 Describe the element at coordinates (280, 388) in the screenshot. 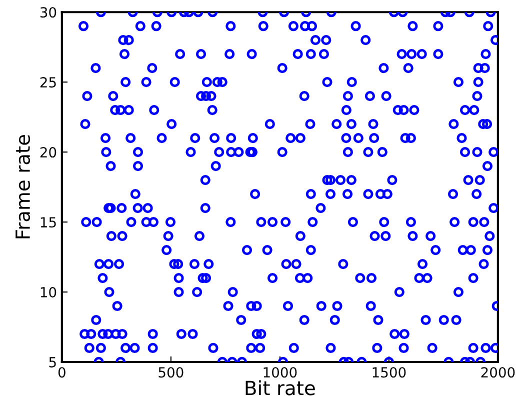

I see `x-axis-title: Bit rate` at that location.